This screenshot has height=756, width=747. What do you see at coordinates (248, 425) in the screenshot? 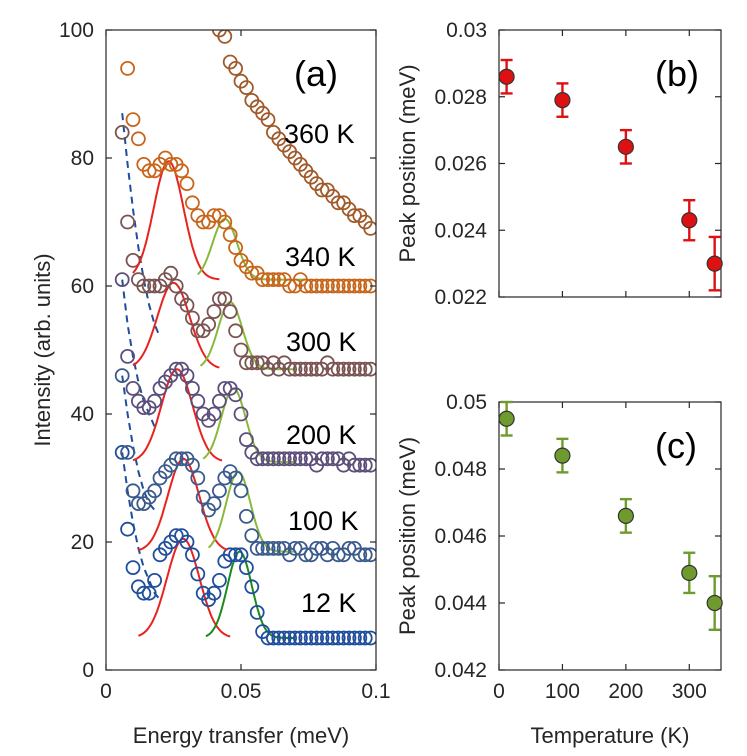
I see `fit-peak-2-200K` at bounding box center [248, 425].